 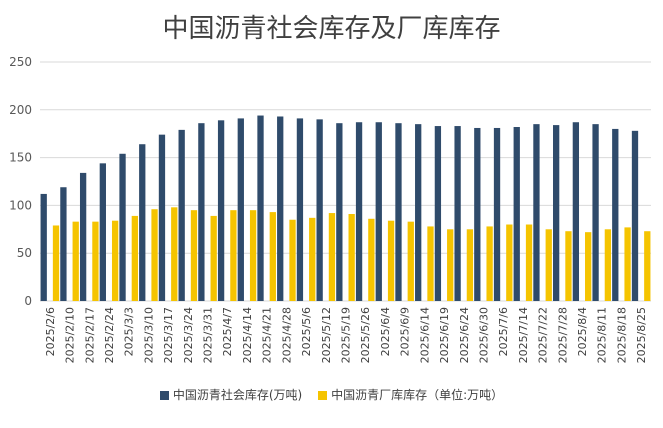 I want to click on x-tick-label: 2025/4/14, so click(x=247, y=335).